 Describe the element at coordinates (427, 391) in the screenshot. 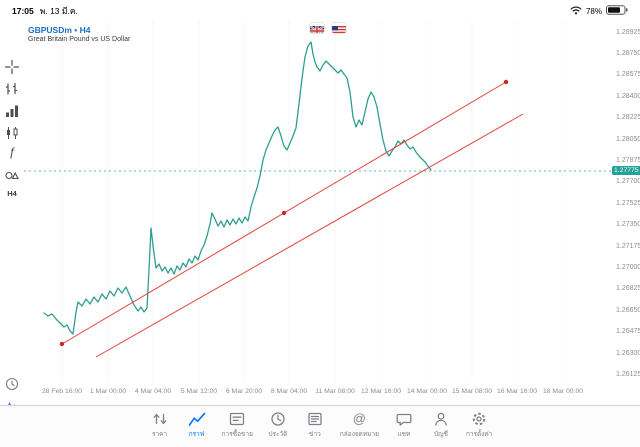

I see `time-axis-label: 14 Mar 00:00` at that location.